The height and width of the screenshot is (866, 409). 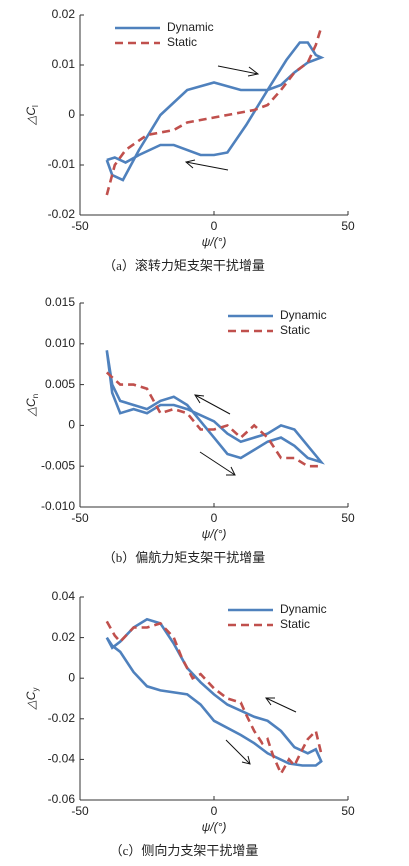 I want to click on y-tick-label: -0.04, so click(x=62, y=759).